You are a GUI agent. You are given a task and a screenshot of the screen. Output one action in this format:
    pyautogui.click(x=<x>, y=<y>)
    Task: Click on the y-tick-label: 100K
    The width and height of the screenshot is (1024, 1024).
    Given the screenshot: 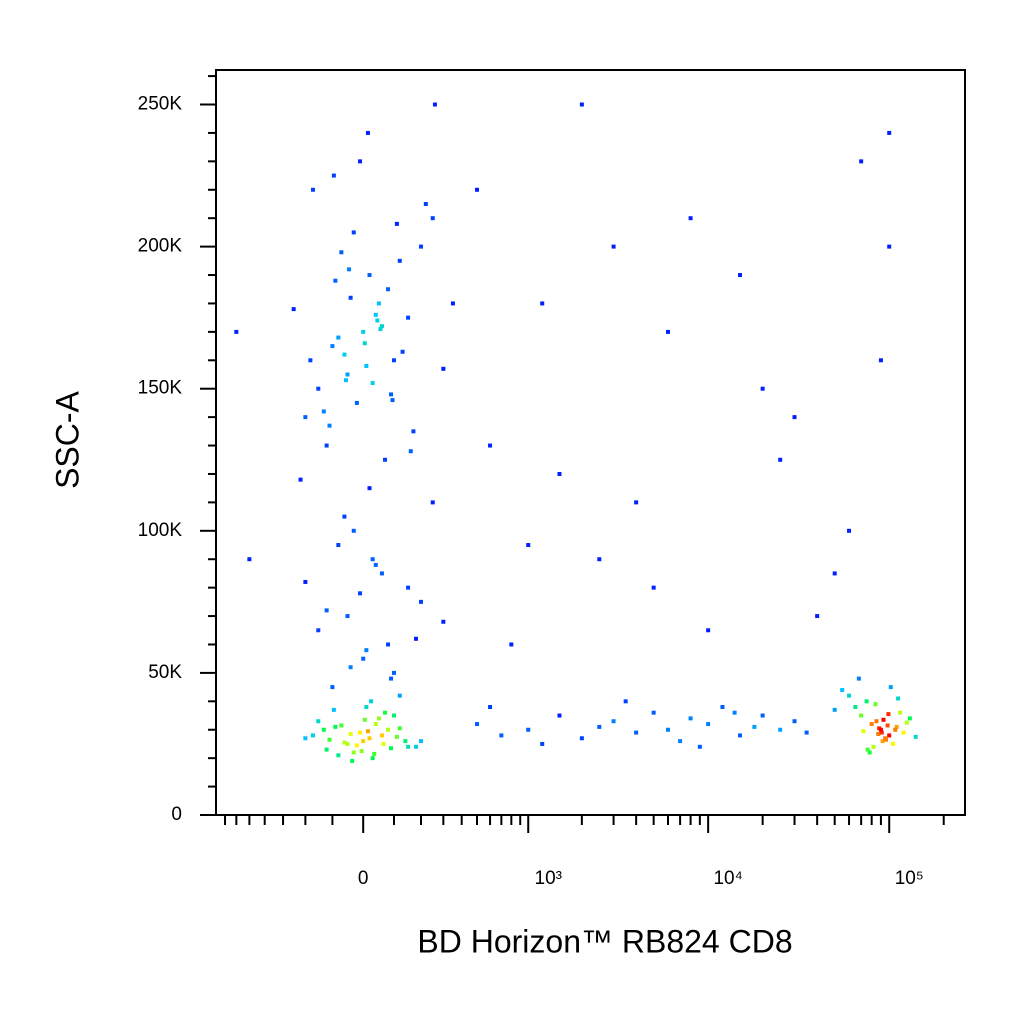 What is the action you would take?
    pyautogui.click(x=160, y=530)
    